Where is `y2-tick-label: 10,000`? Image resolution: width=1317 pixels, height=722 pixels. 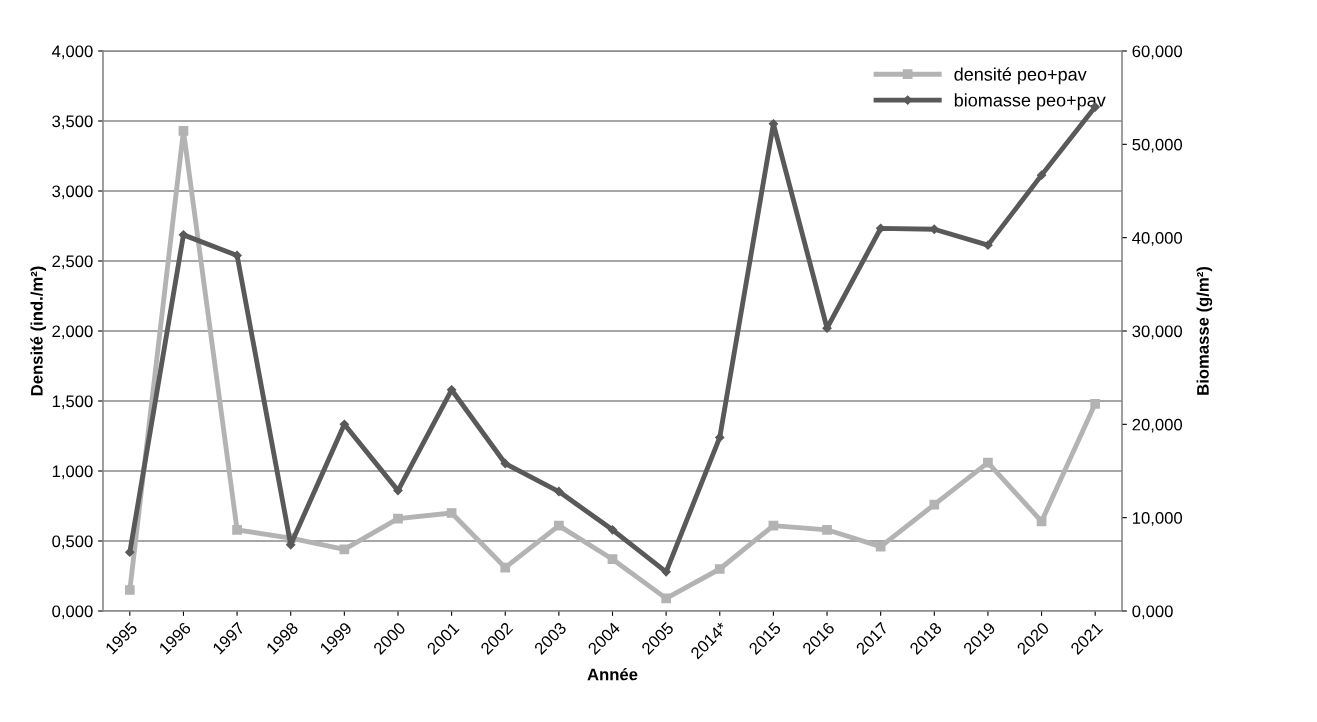 y2-tick-label: 10,000 is located at coordinates (1157, 519).